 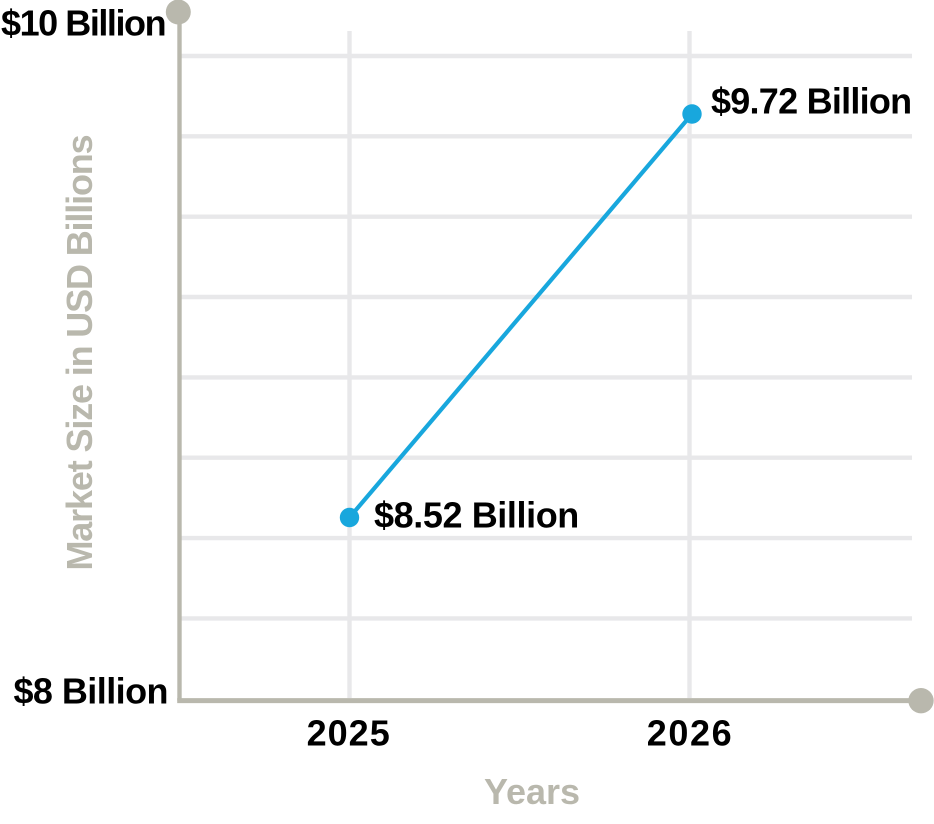 I want to click on svg-text: 2026, so click(x=690, y=732).